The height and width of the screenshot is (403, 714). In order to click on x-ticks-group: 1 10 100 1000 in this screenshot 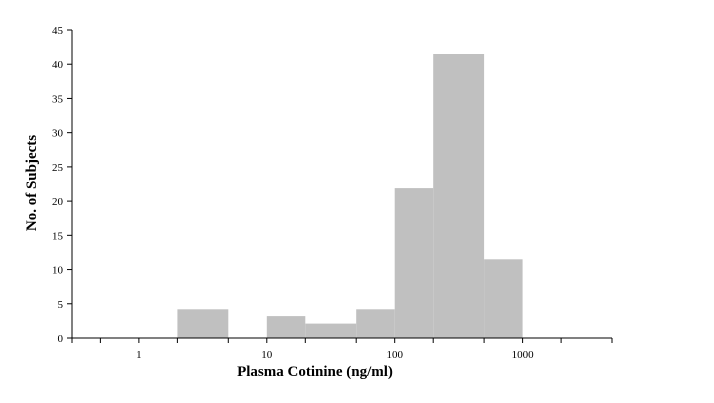, I will do `click(342, 349)`.